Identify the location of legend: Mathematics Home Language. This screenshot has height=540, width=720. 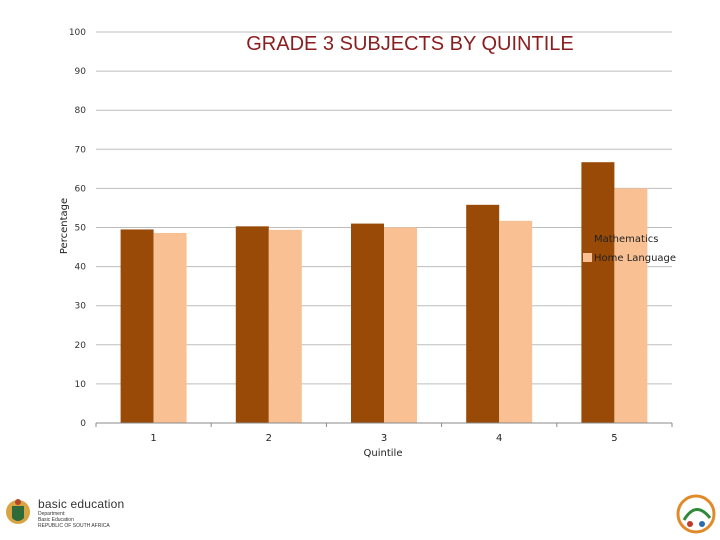
(629, 249).